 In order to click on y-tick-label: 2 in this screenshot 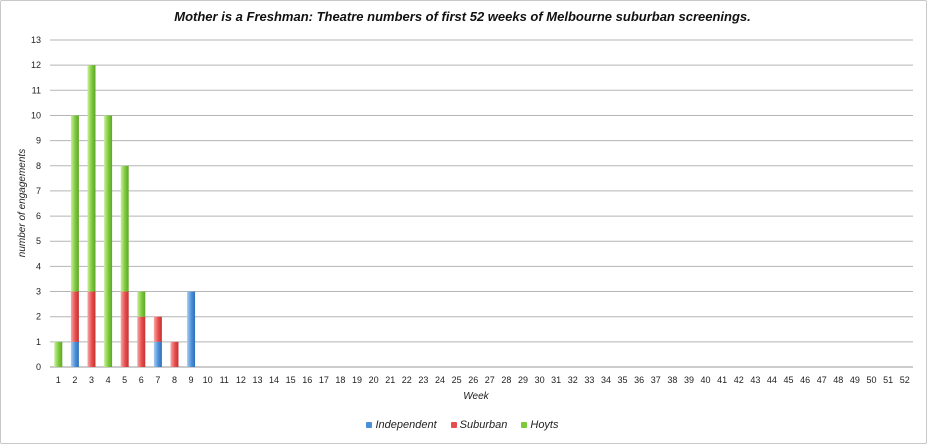, I will do `click(38, 317)`.